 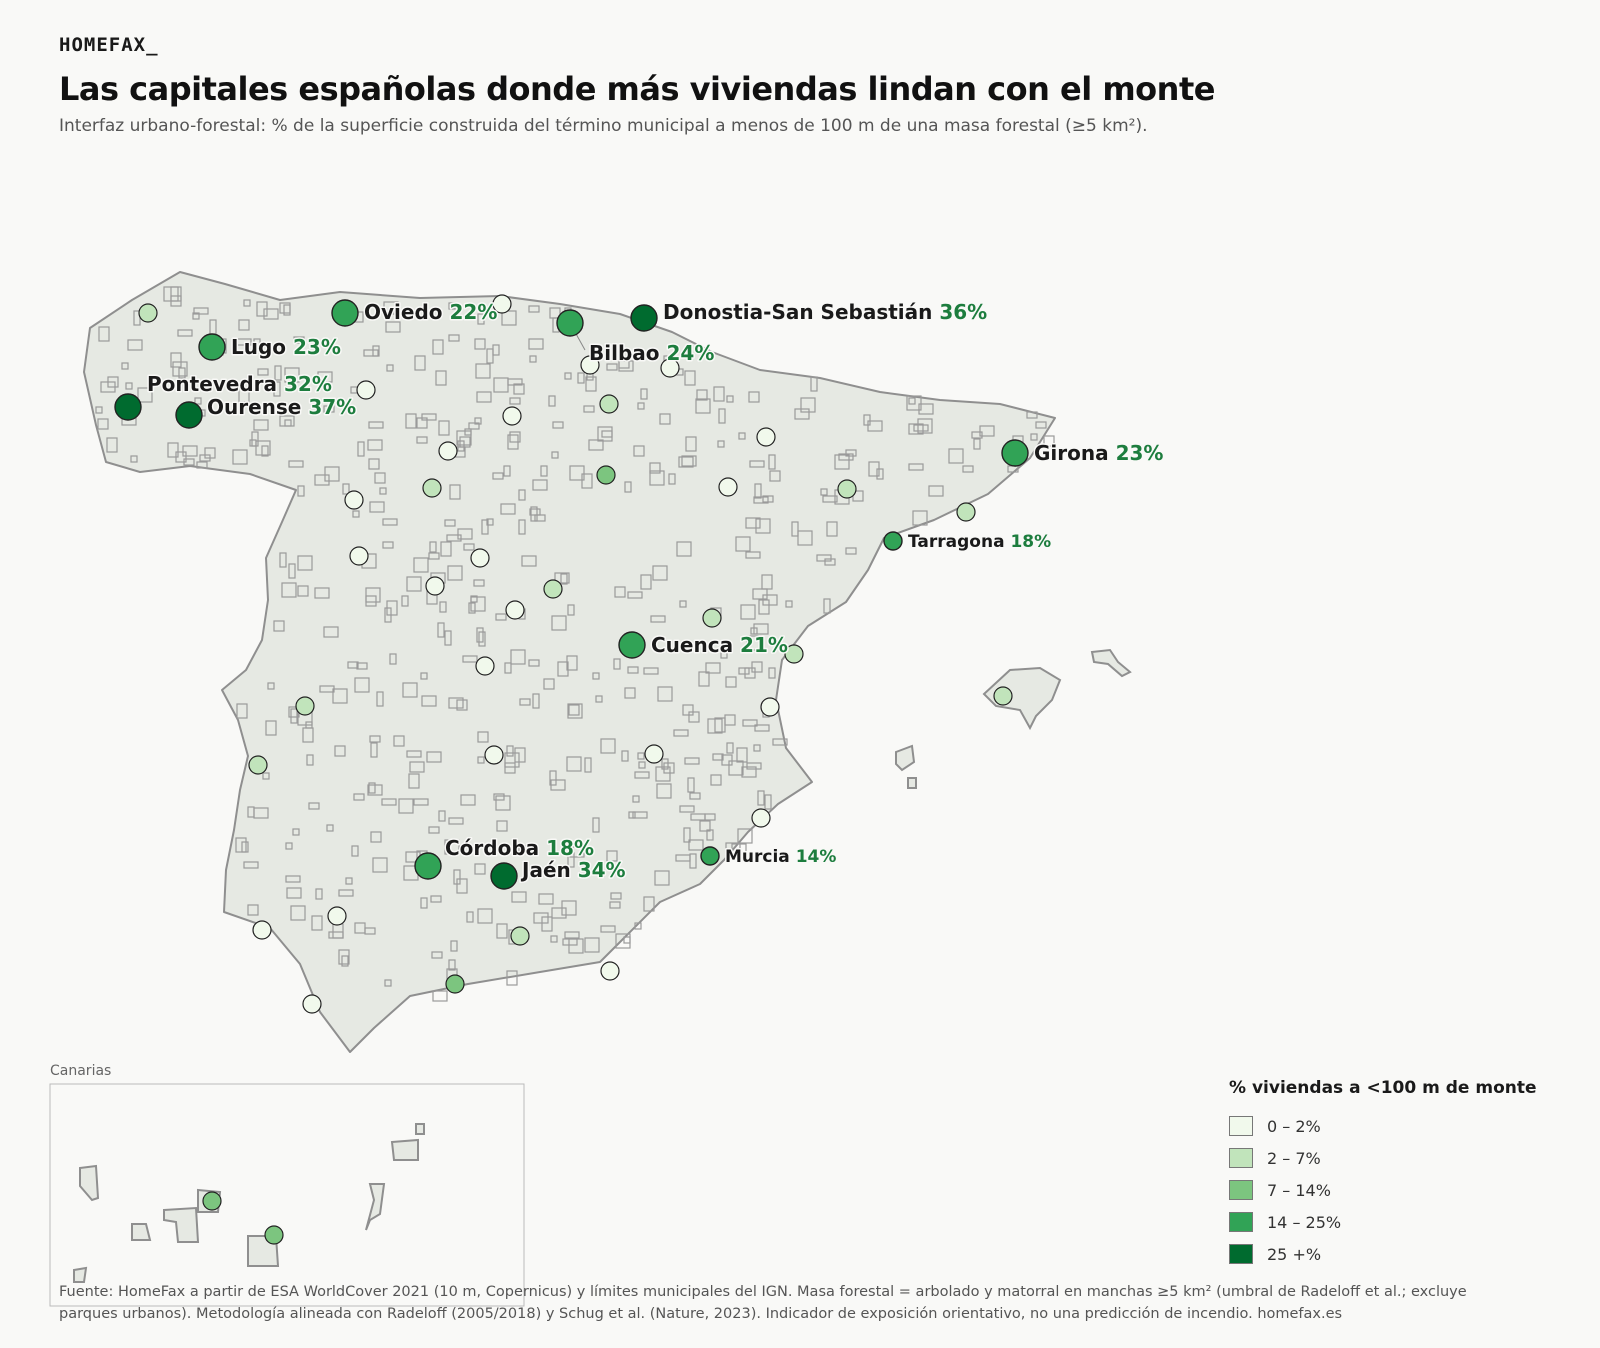 I want to click on balearic-island-land, so click(x=1022, y=698).